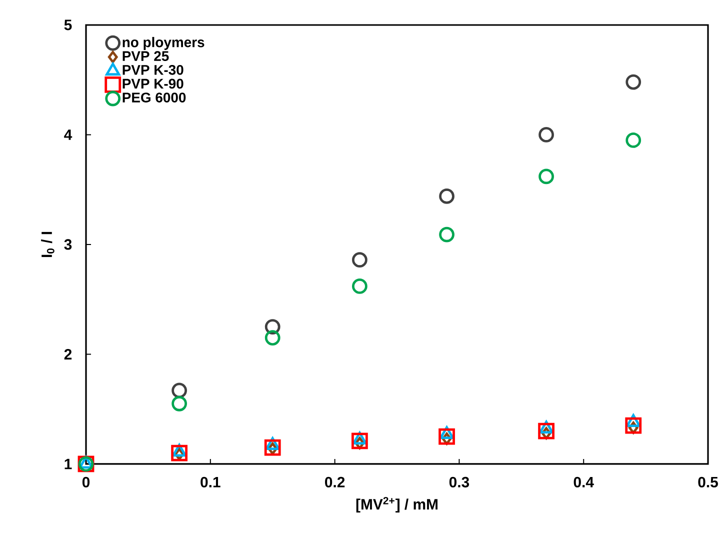 The width and height of the screenshot is (724, 540). What do you see at coordinates (584, 482) in the screenshot?
I see `x-tick-label: 0.4` at bounding box center [584, 482].